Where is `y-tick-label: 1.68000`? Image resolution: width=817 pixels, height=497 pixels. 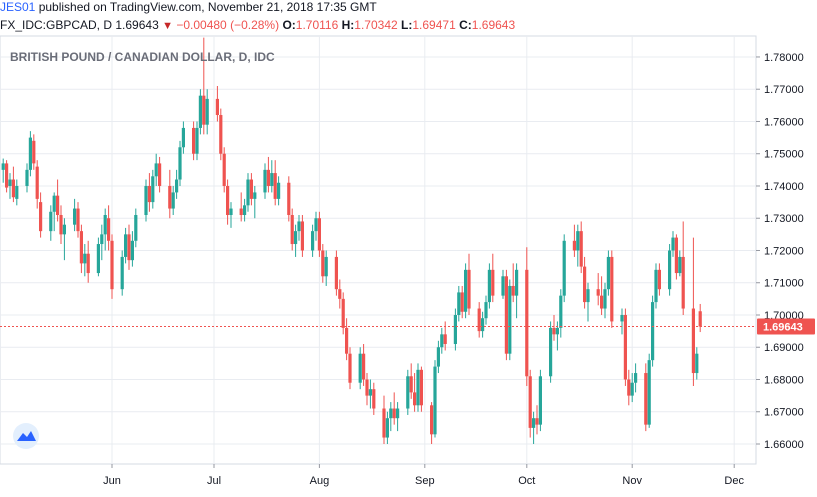 y-tick-label: 1.68000 is located at coordinates (784, 380).